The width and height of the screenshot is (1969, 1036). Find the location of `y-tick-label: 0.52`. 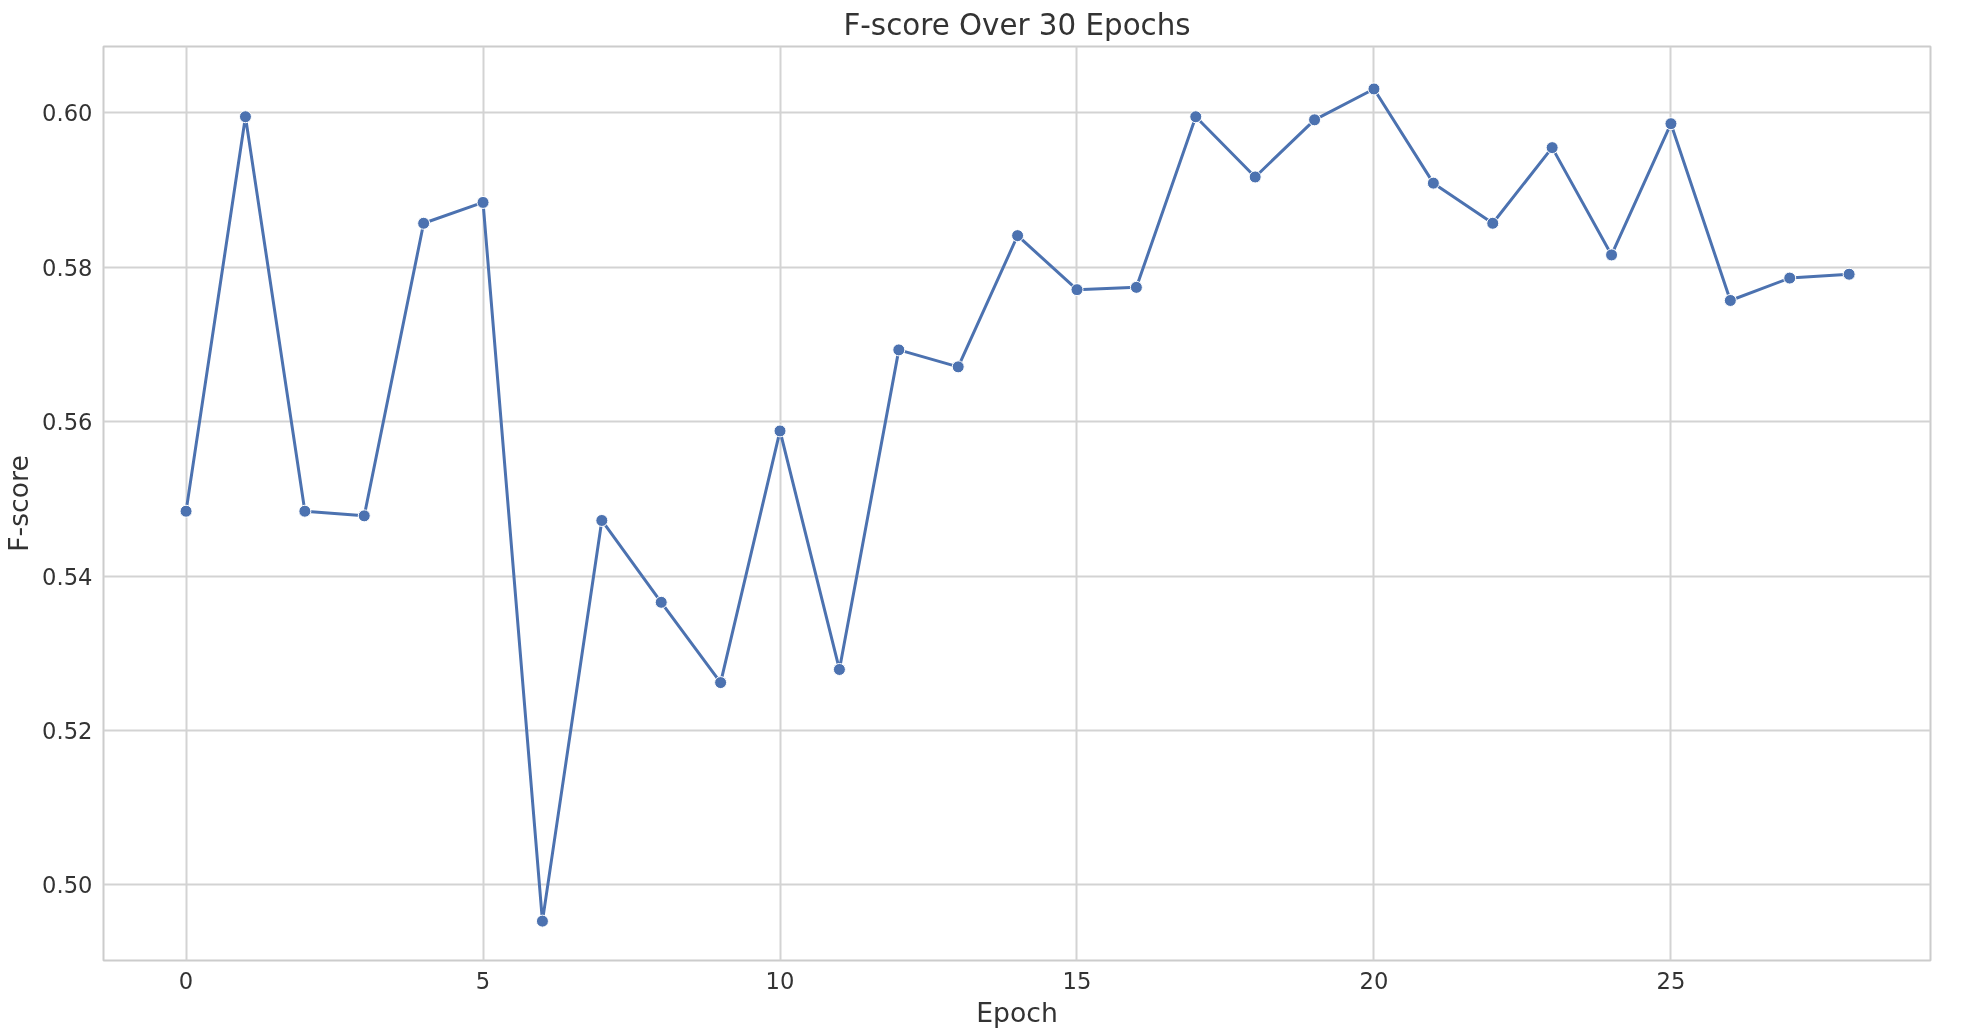

y-tick-label: 0.52 is located at coordinates (67, 730).